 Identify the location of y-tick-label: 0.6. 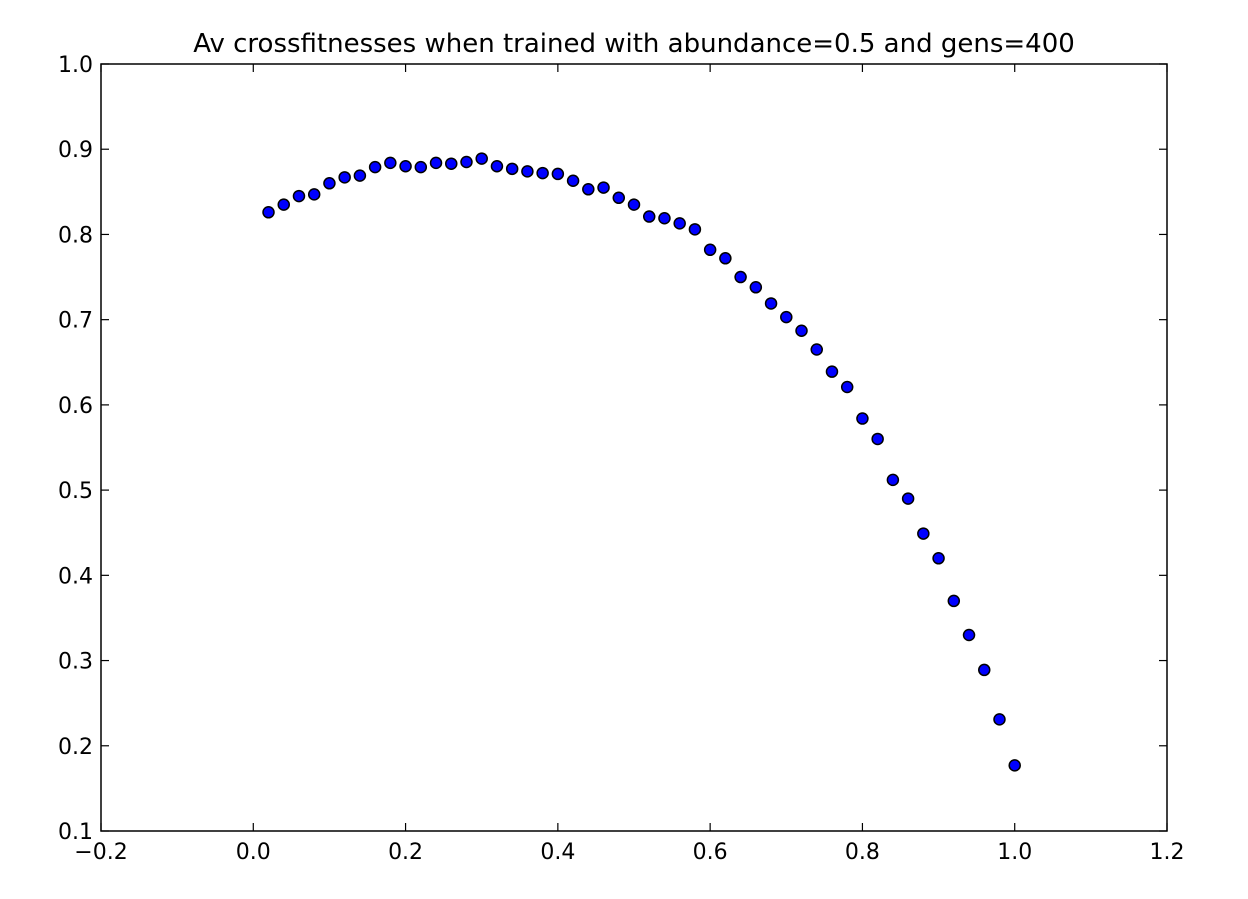
(75, 406).